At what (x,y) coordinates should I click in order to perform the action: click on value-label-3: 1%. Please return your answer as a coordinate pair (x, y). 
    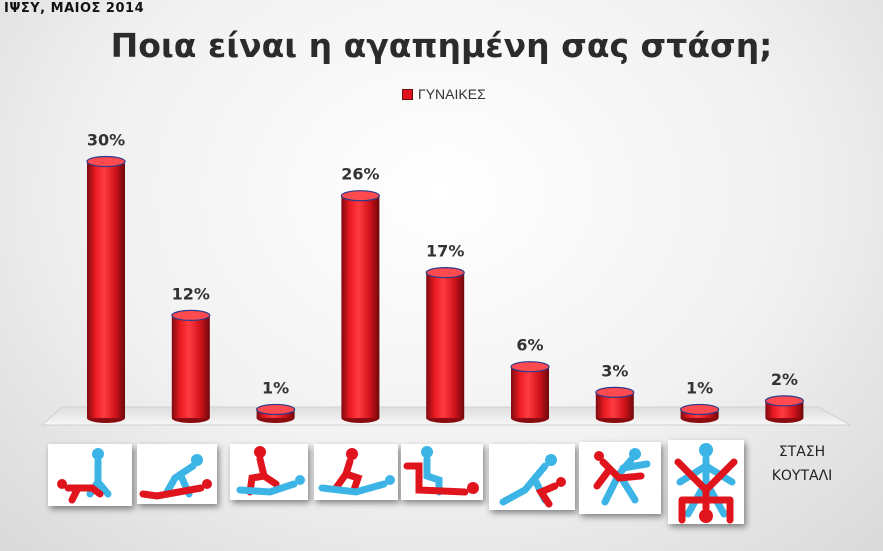
    Looking at the image, I should click on (275, 387).